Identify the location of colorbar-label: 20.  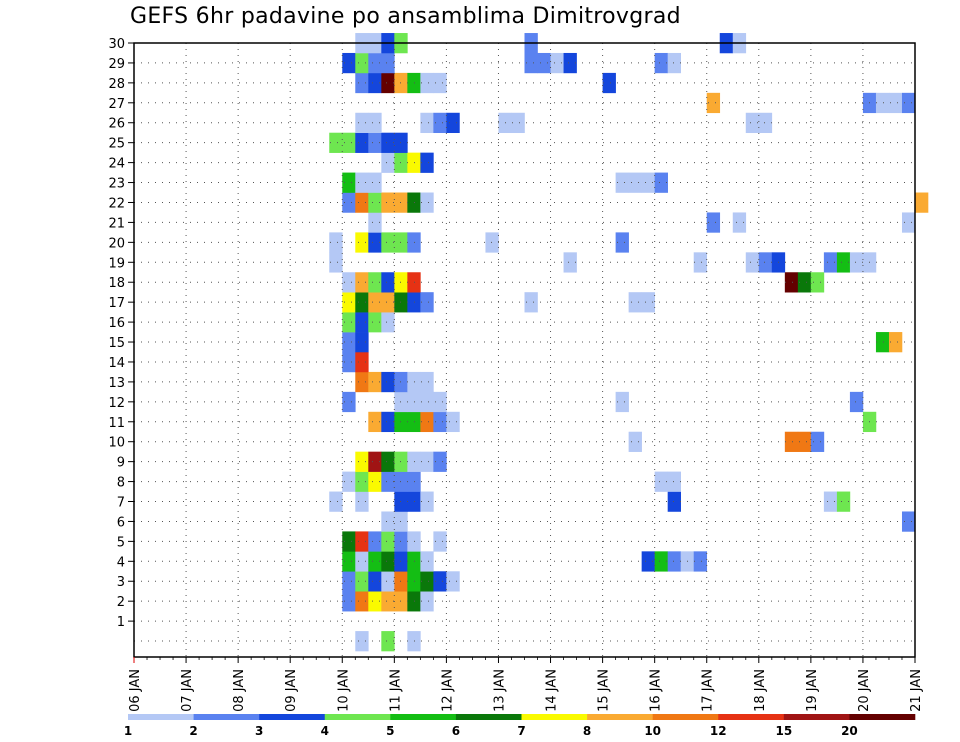
(849, 731).